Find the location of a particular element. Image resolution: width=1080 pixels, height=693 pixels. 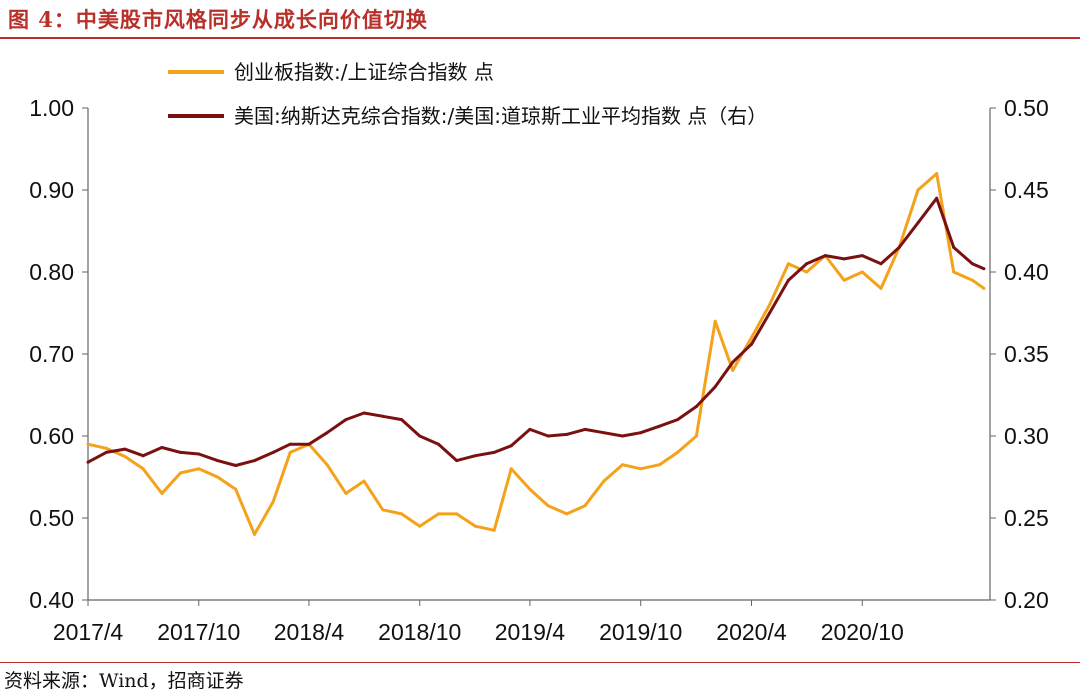

right-tick-label: 0.45 is located at coordinates (1026, 190).